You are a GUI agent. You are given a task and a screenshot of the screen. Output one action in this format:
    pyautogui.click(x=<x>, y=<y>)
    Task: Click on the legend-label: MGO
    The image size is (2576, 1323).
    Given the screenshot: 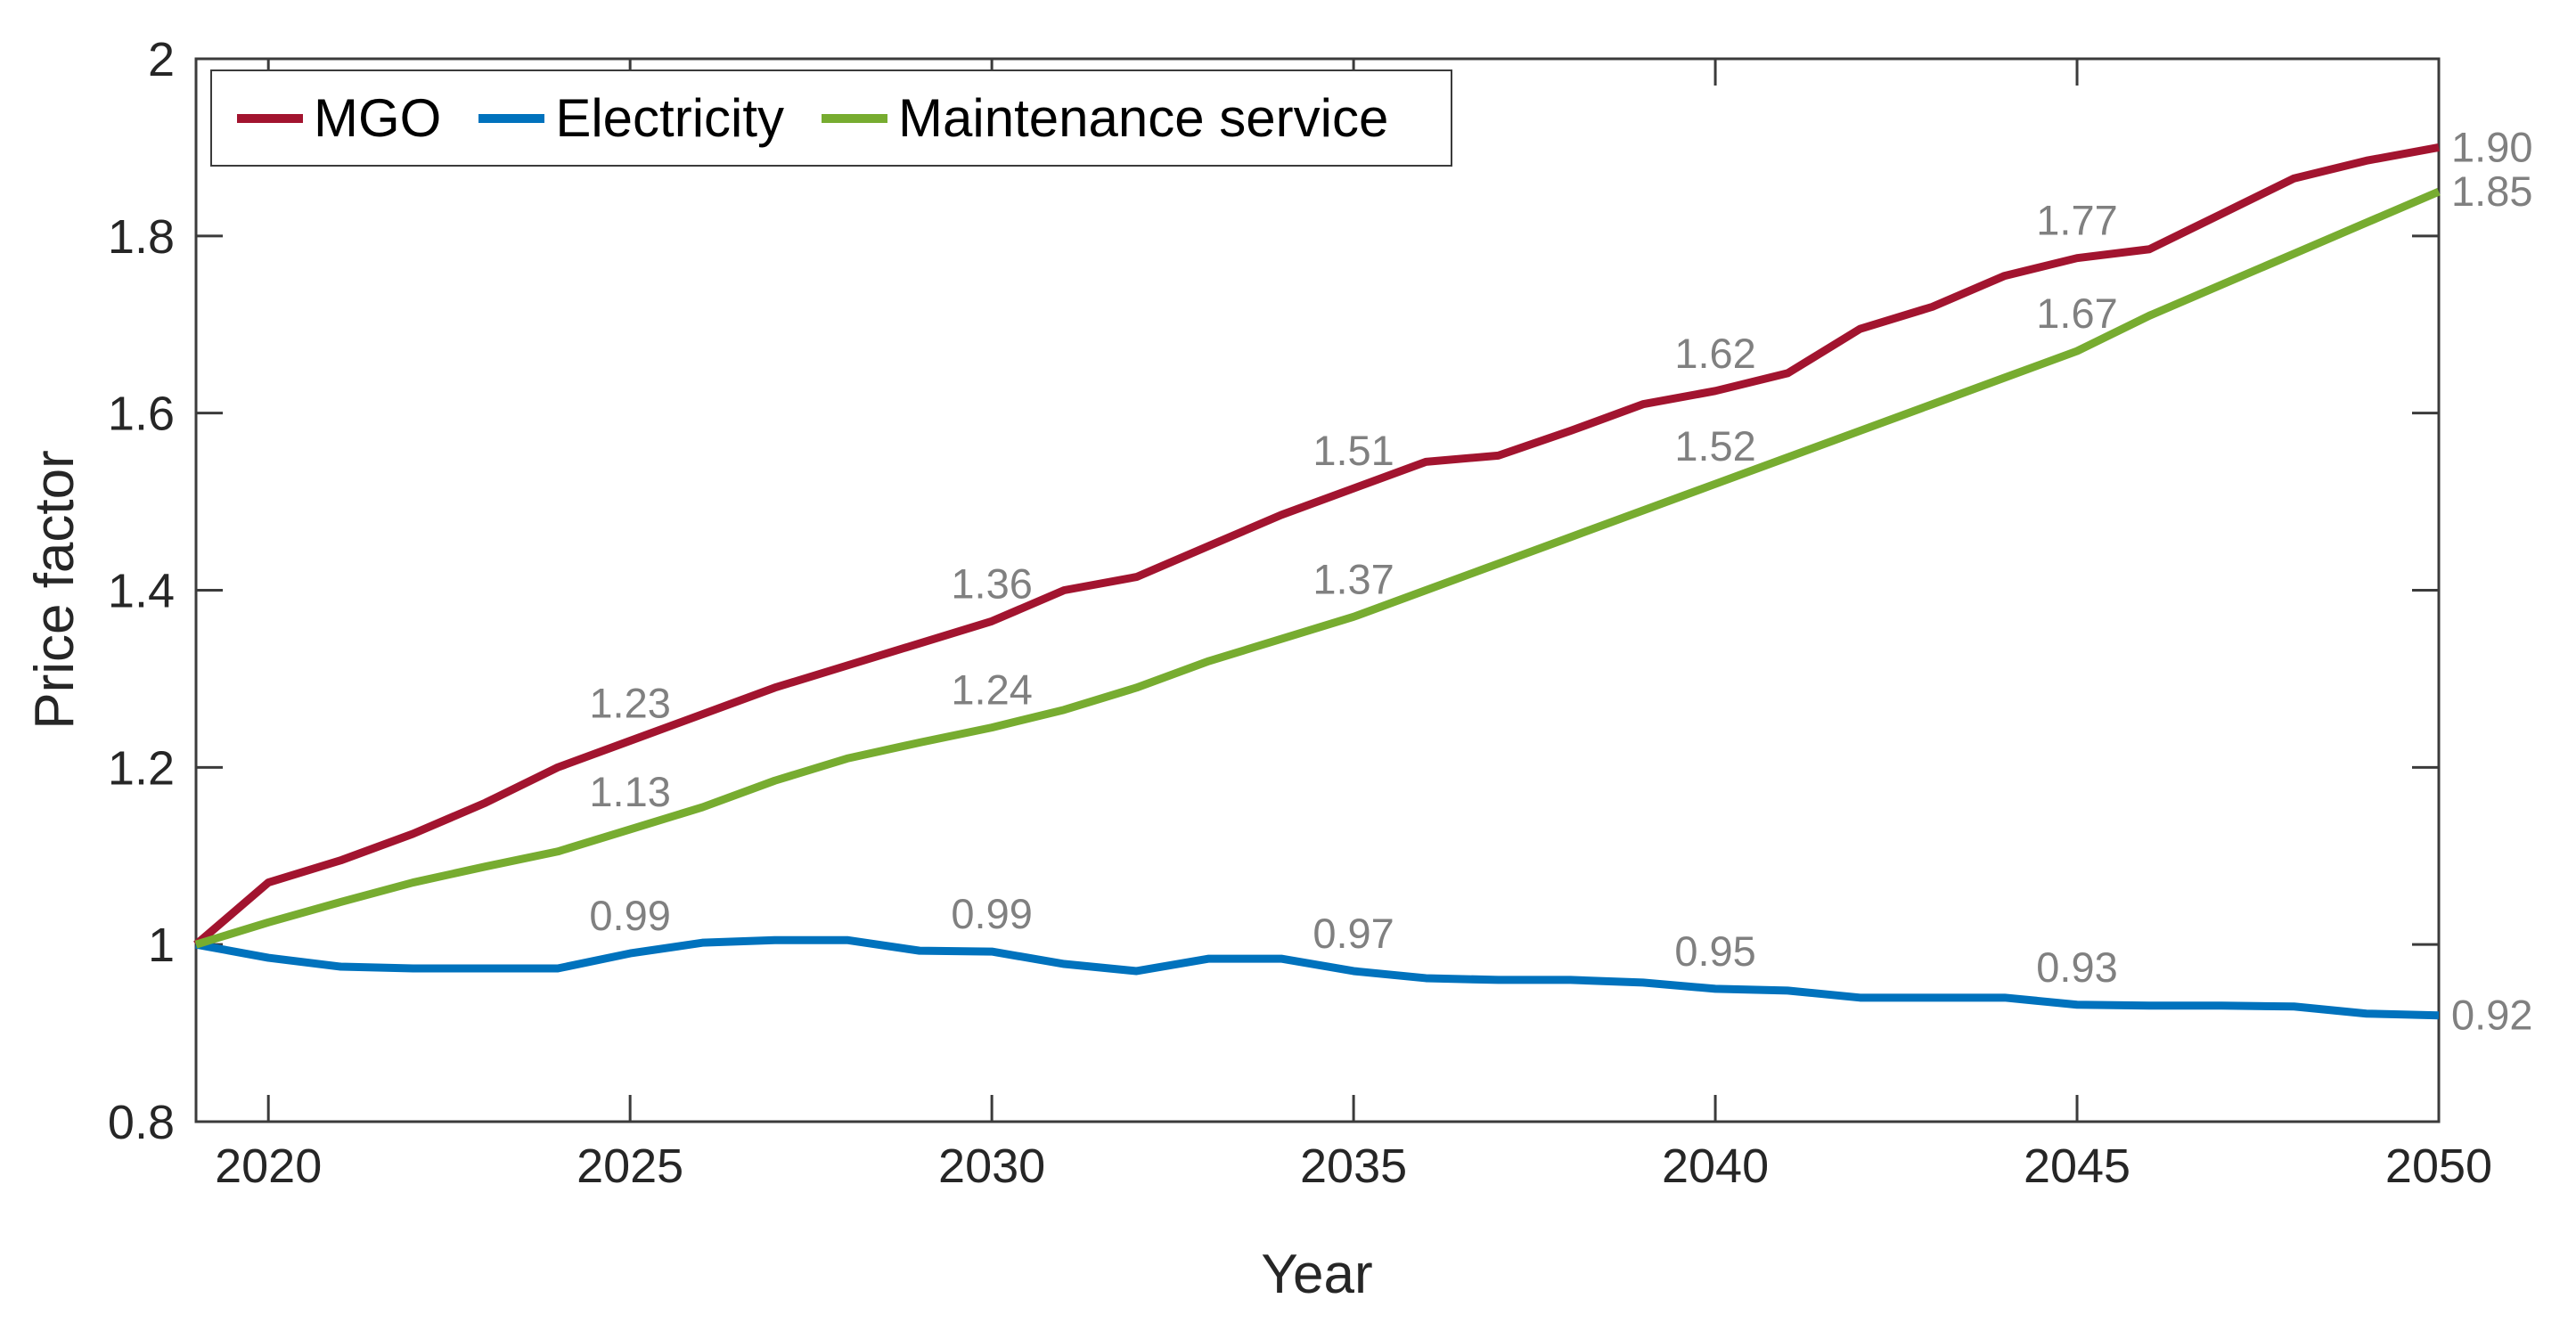 What is the action you would take?
    pyautogui.click(x=378, y=117)
    